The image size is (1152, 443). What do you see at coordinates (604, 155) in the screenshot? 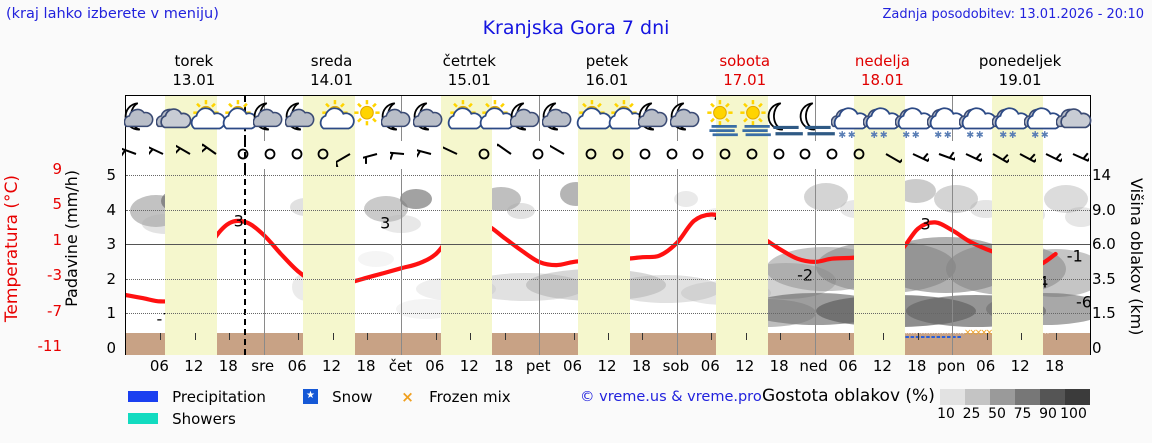
I see `wind-barb-row` at bounding box center [604, 155].